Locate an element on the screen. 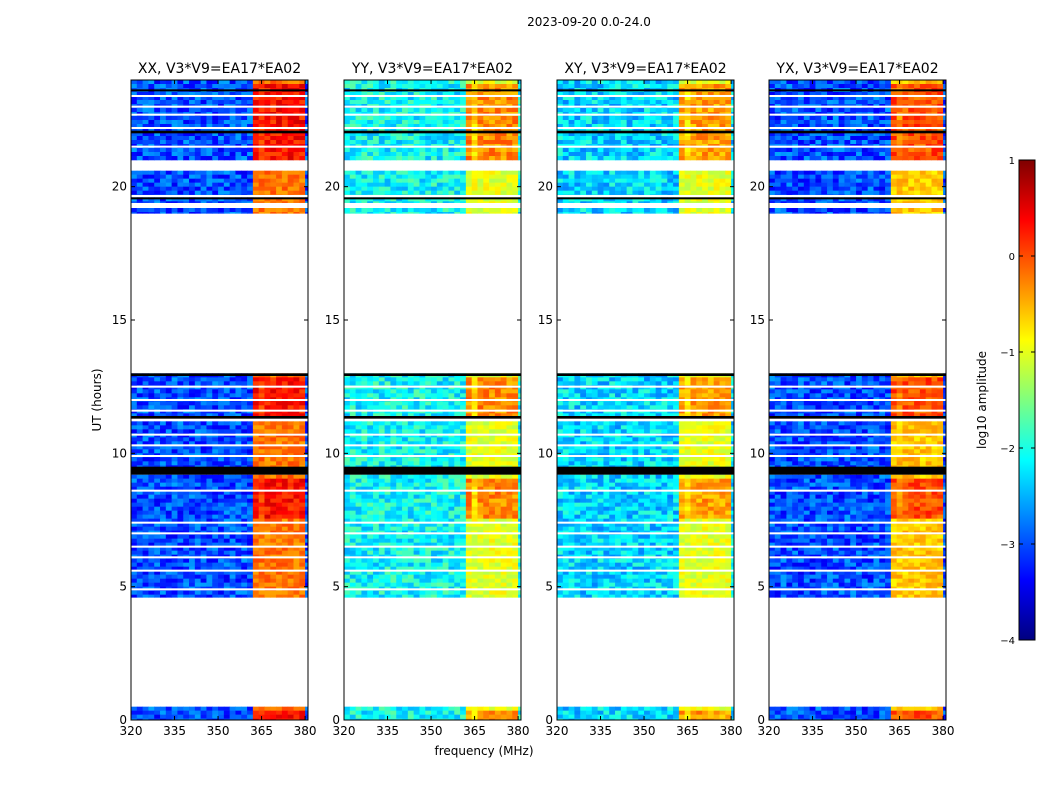 The height and width of the screenshot is (800, 1050). panel-title: YX, V3*V9=EA17*EA02 is located at coordinates (856, 69).